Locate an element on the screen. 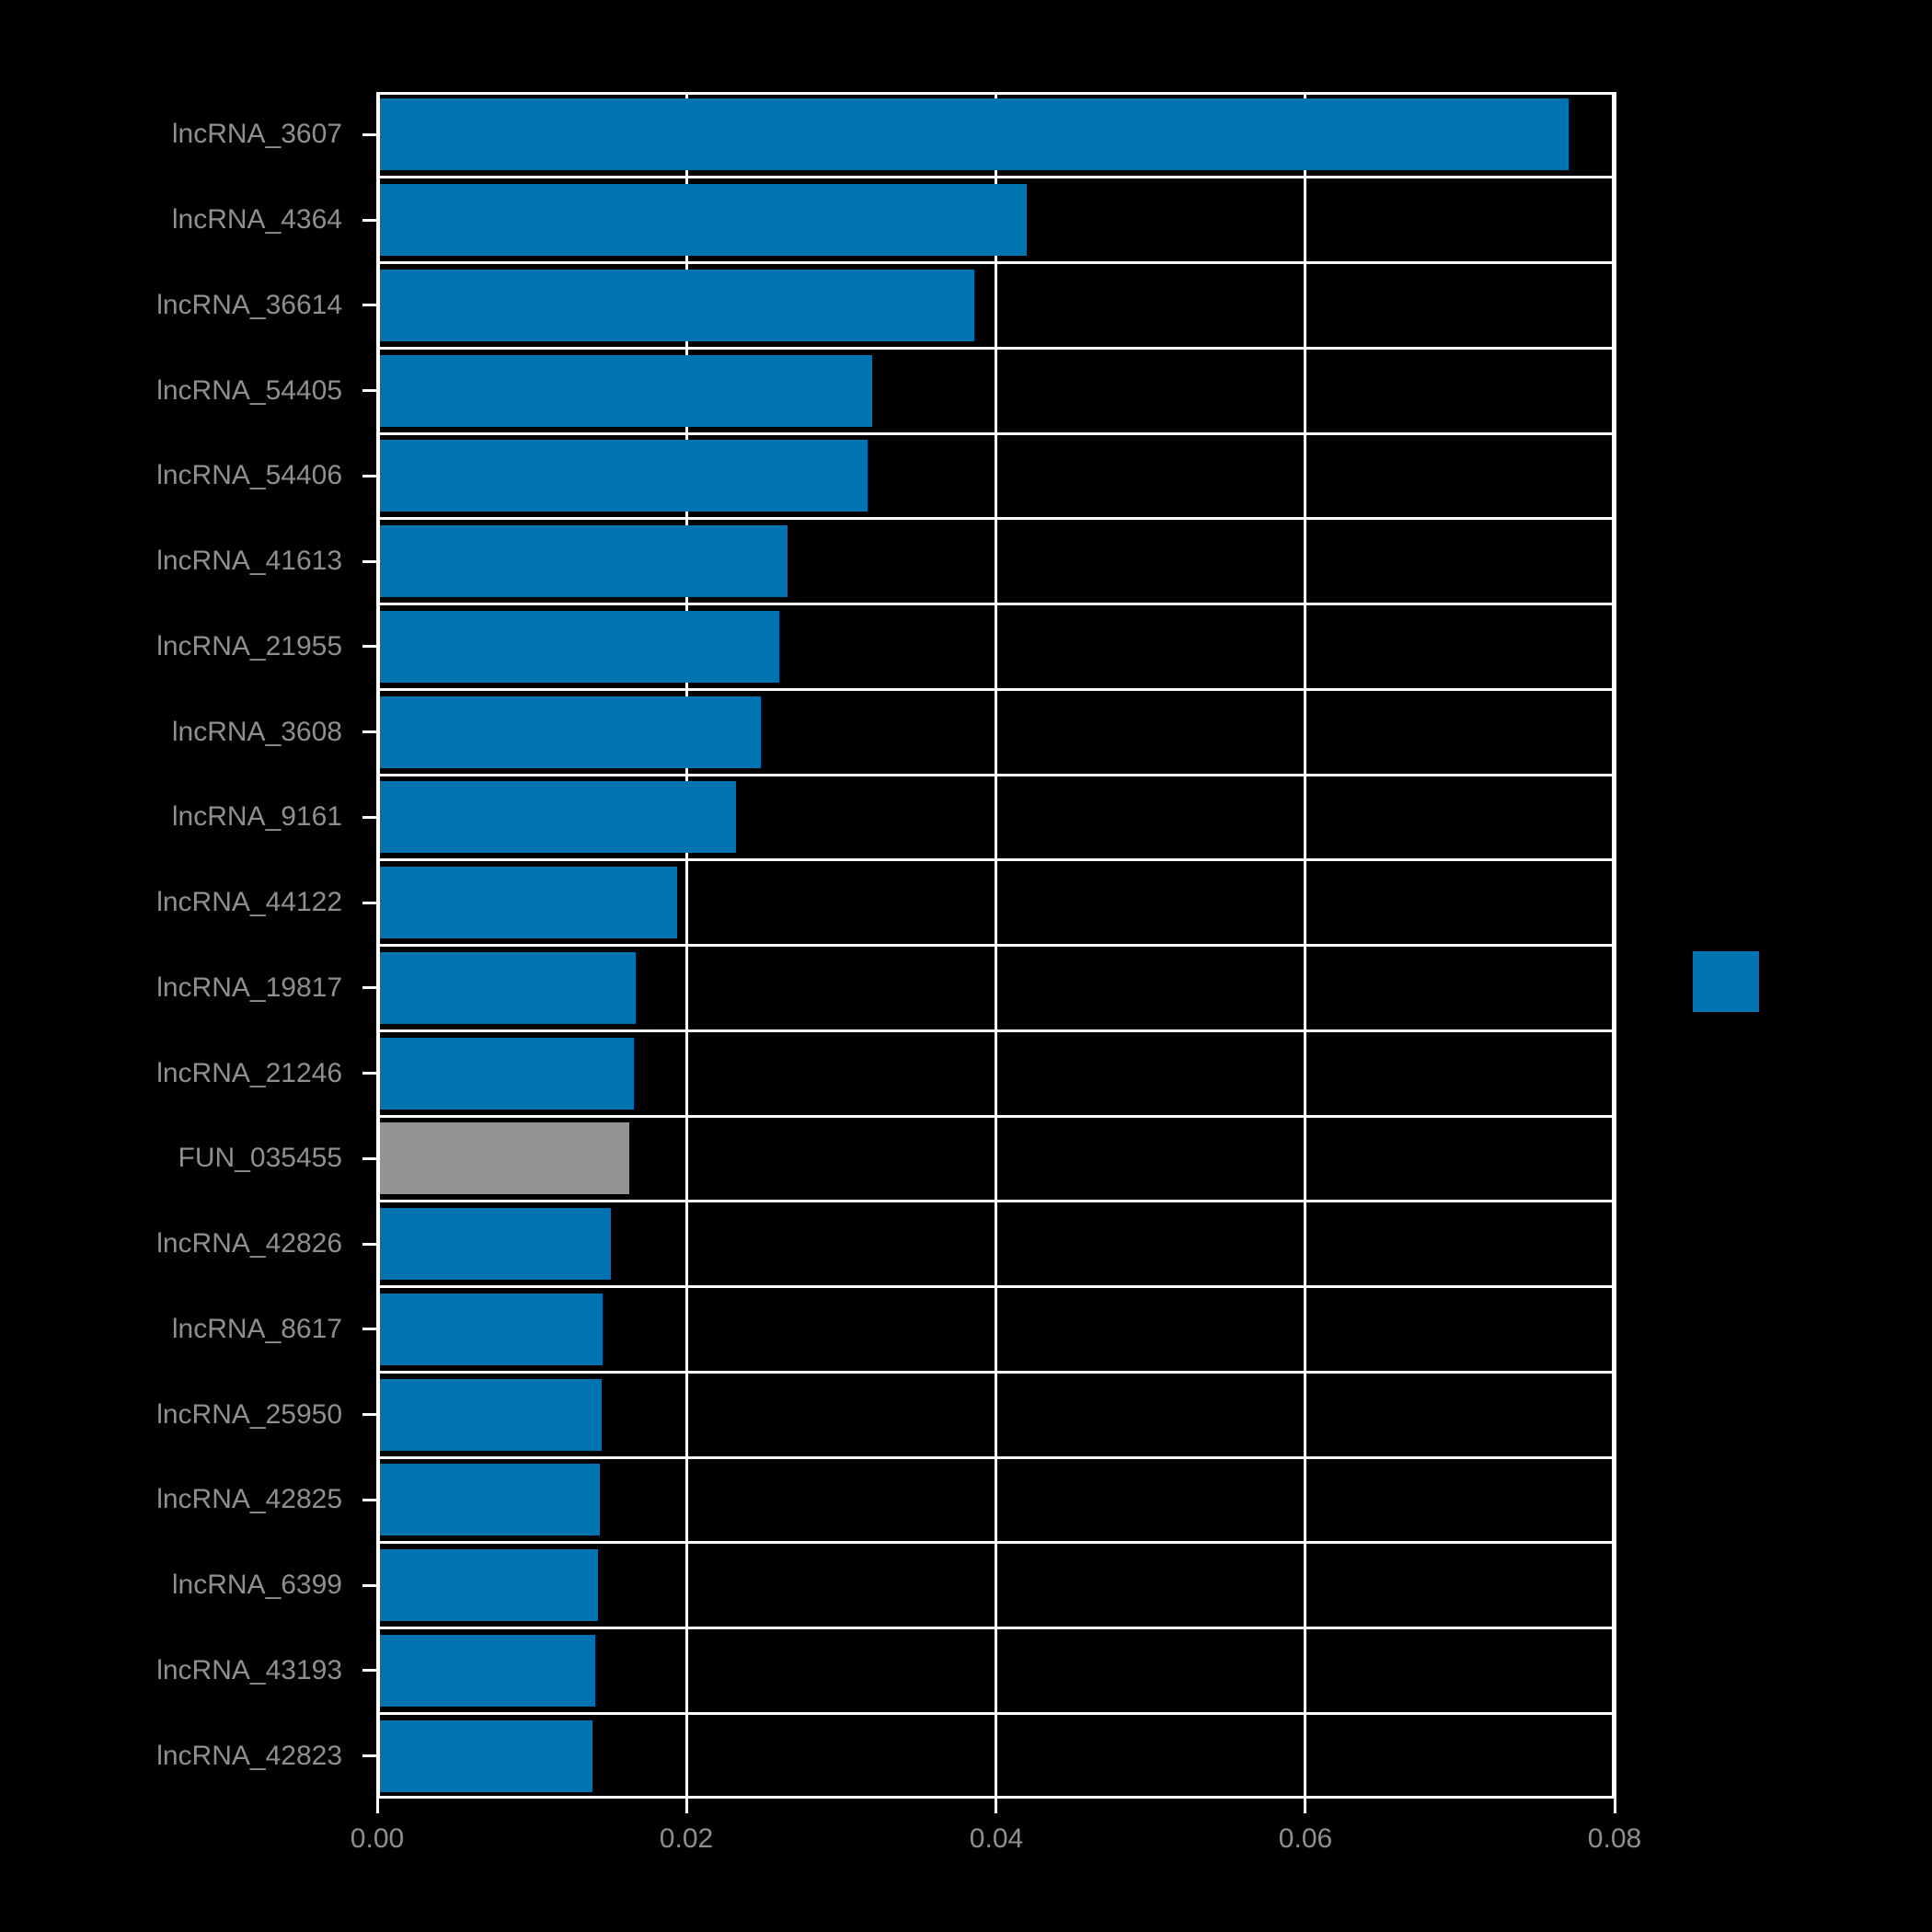 This screenshot has width=1932, height=1932. x-axis-tick-label: 0.00 is located at coordinates (377, 1838).